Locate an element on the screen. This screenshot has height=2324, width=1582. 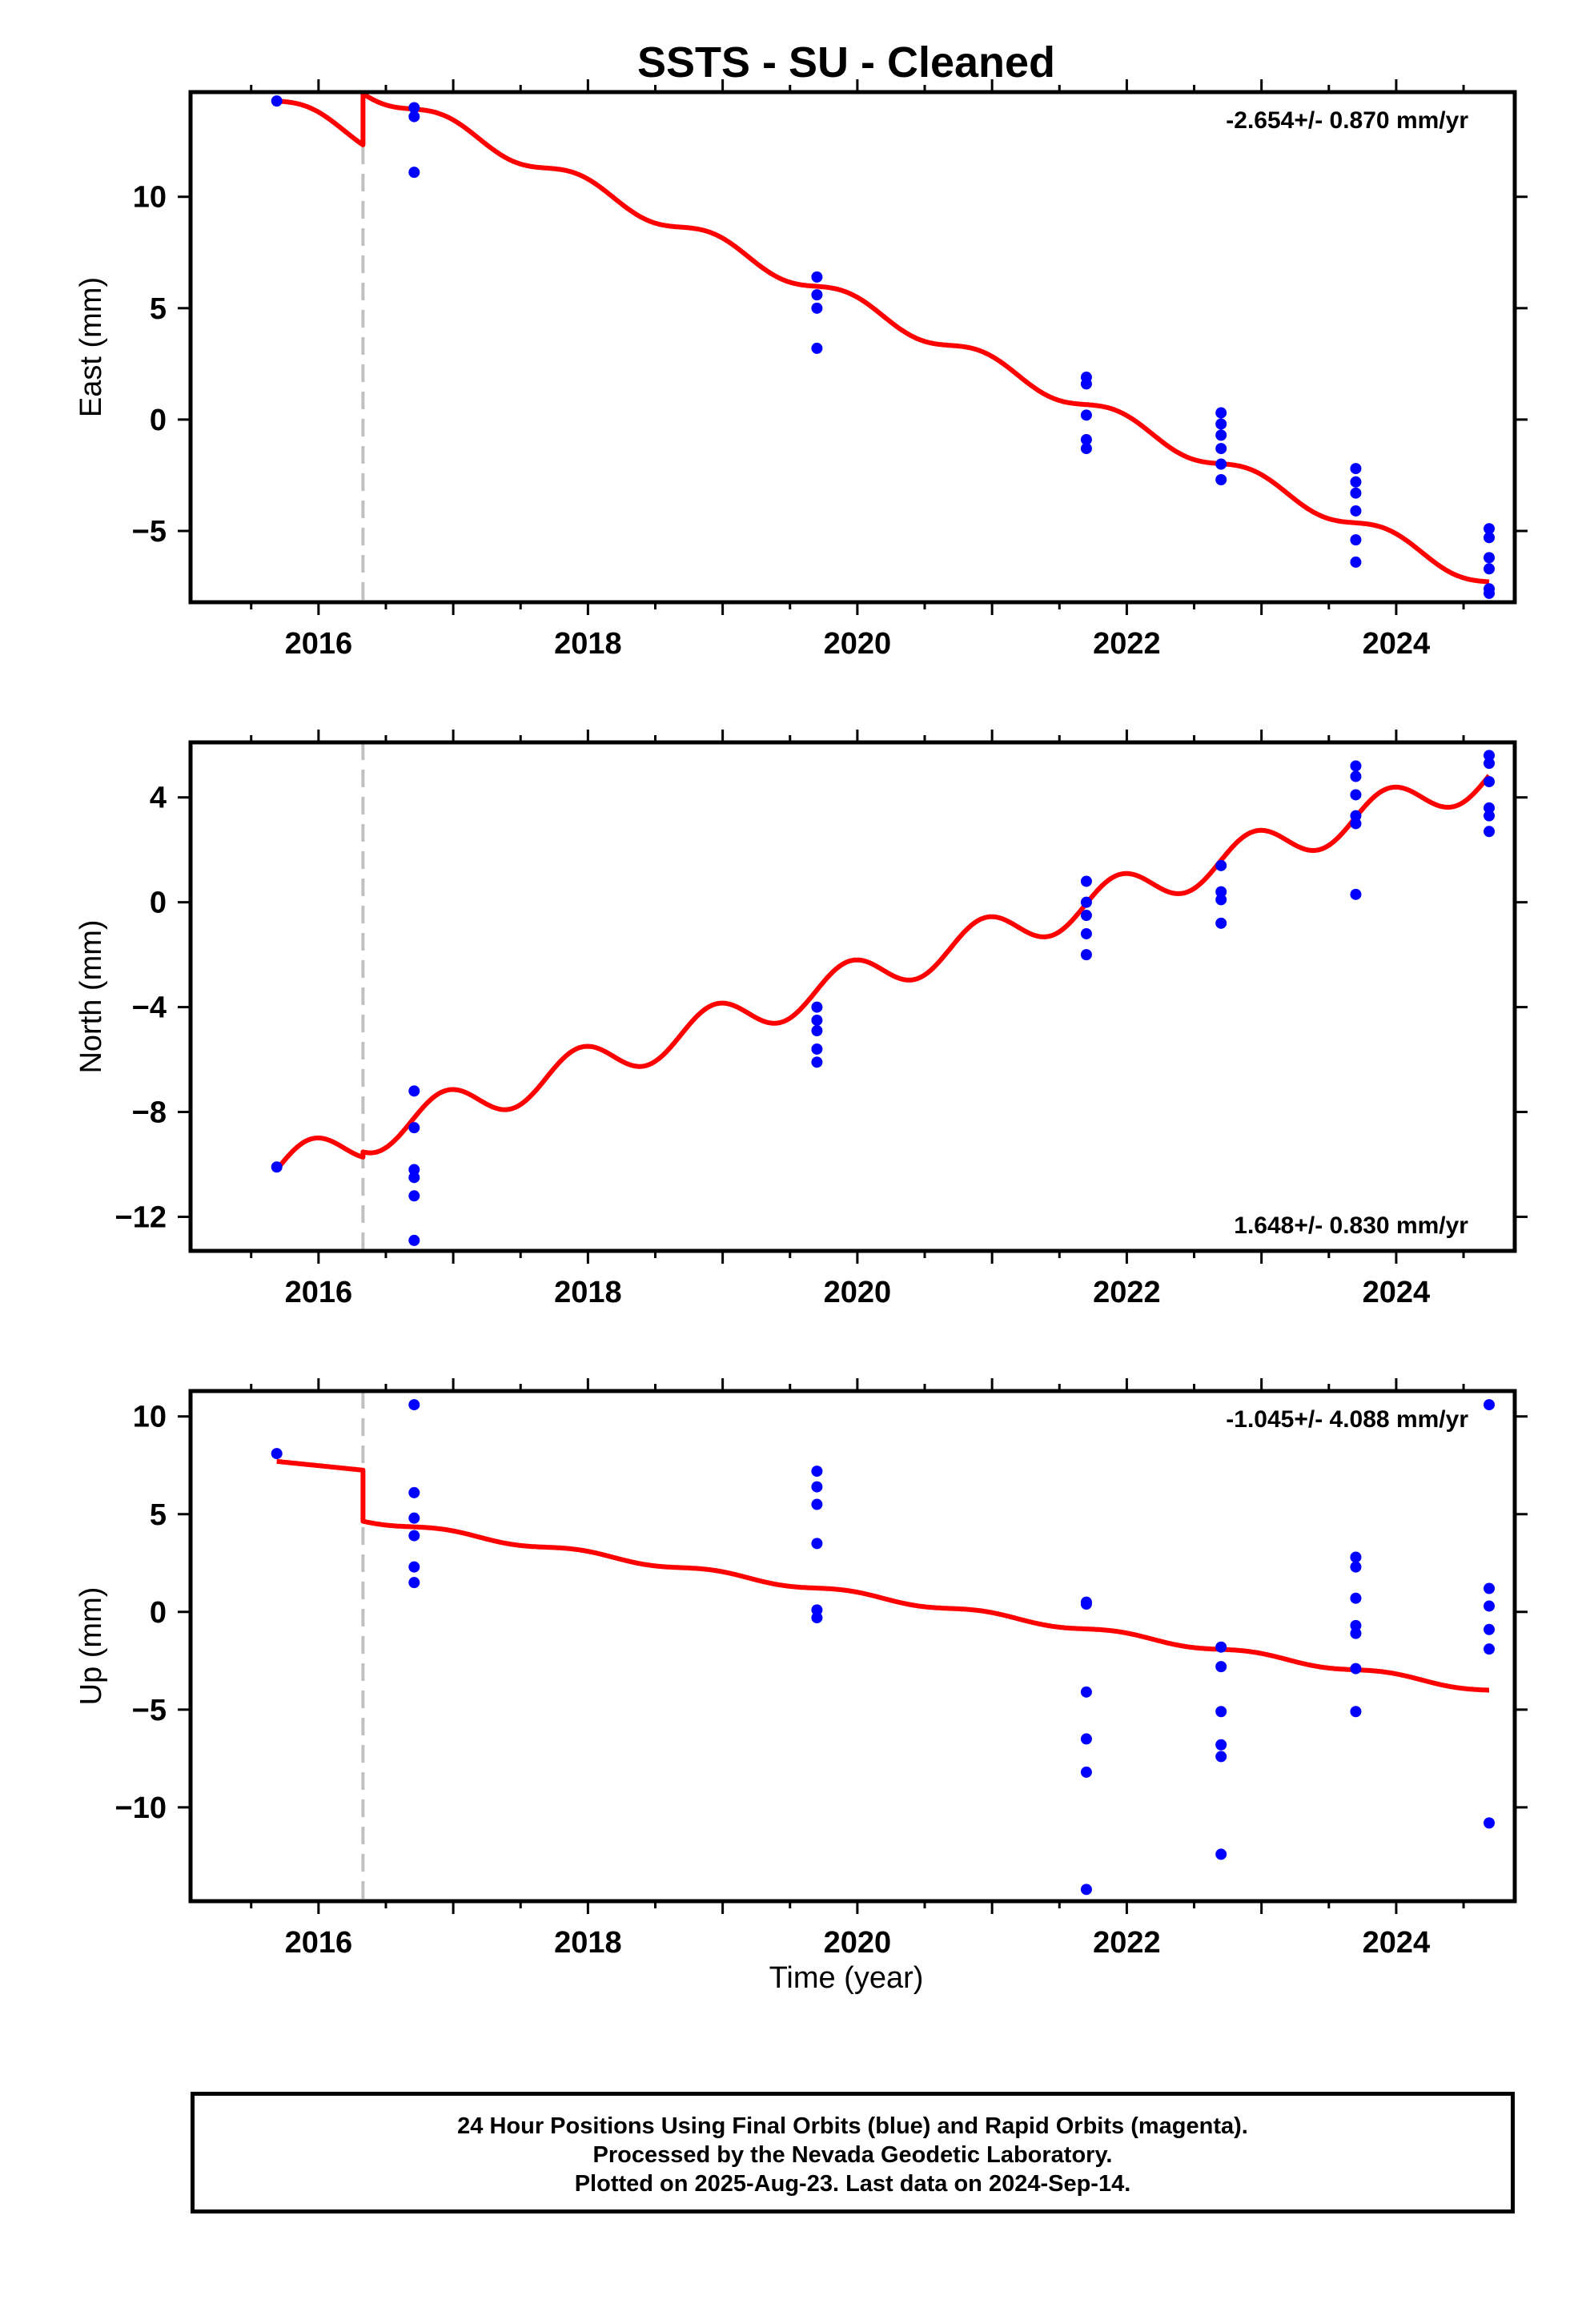
figure-title: SSTS - SU - Cleaned is located at coordinates (846, 62).